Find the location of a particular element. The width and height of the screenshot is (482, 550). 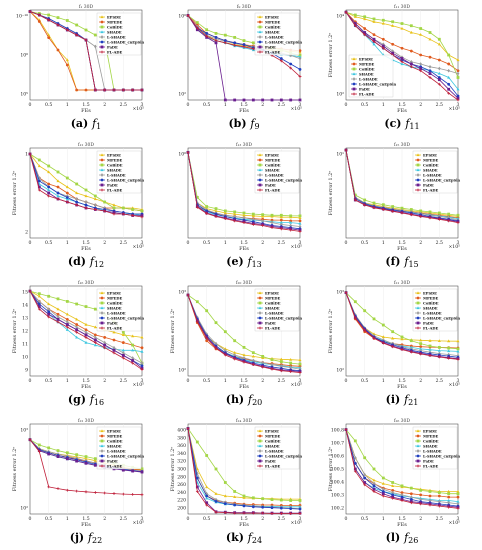

series-fl-ade is located at coordinates (244, 333).